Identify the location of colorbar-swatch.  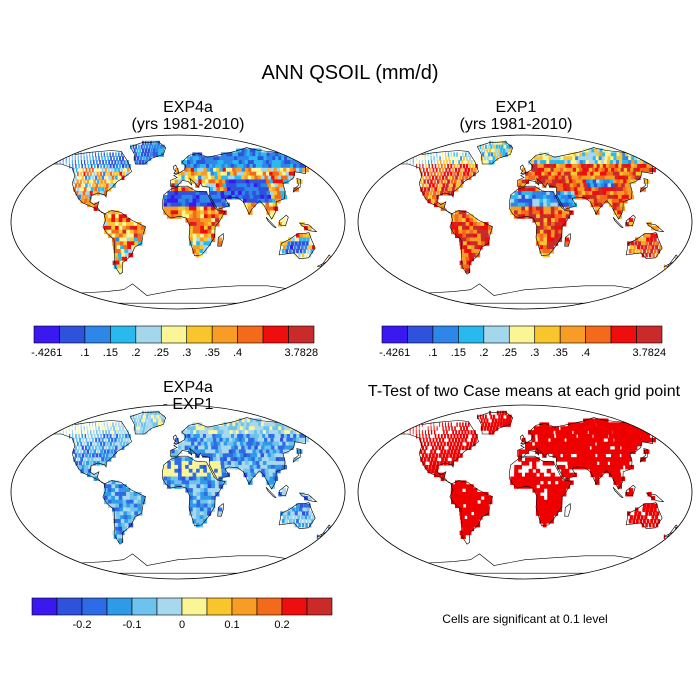
(46, 334).